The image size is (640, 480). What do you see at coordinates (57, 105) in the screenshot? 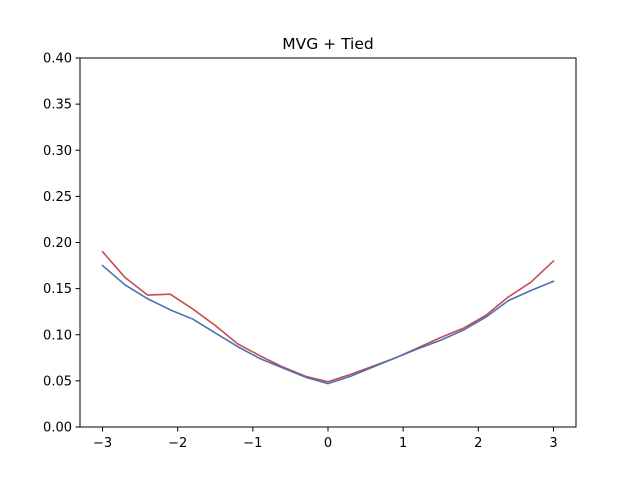
I see `y-tick-label: 0.35` at bounding box center [57, 105].